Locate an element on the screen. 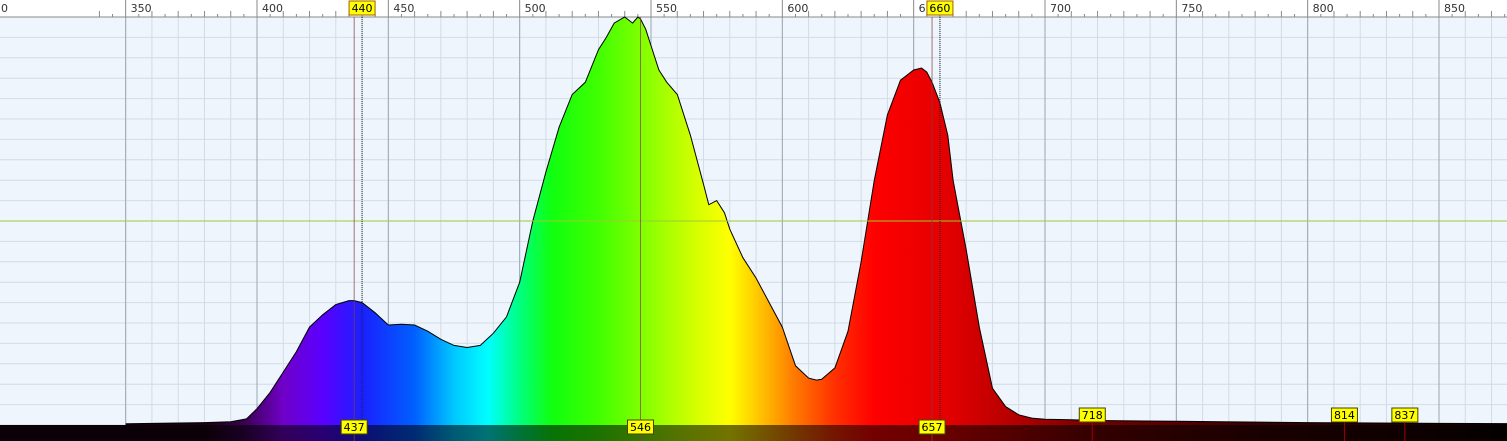 The width and height of the screenshot is (1507, 441). top-markers: 440 660 is located at coordinates (651, 8).